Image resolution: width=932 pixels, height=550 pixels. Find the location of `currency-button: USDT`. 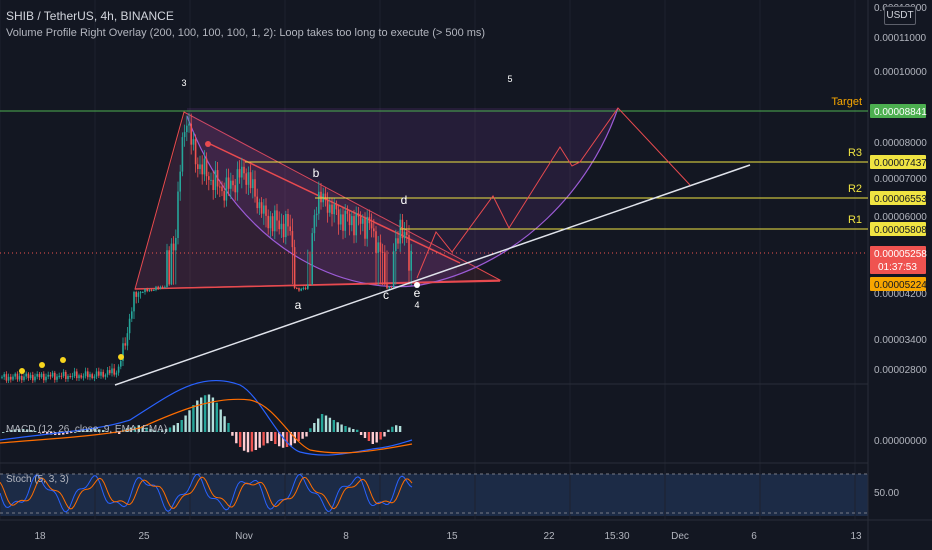

currency-button: USDT is located at coordinates (900, 15).